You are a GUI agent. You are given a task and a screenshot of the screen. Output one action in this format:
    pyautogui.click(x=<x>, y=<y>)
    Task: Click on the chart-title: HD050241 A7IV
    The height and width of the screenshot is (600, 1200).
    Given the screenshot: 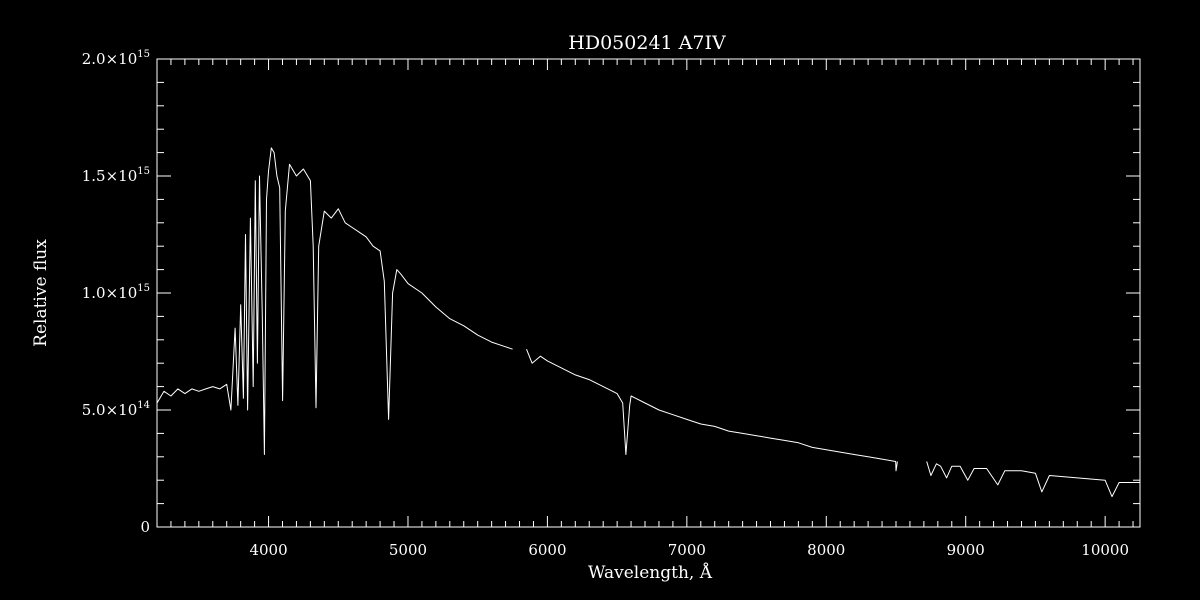 What is the action you would take?
    pyautogui.click(x=647, y=43)
    